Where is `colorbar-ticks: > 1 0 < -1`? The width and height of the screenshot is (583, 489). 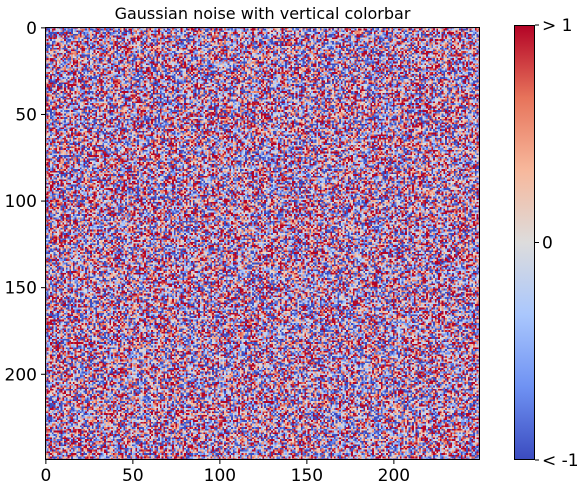
colorbar-ticks: > 1 0 < -1 is located at coordinates (557, 243).